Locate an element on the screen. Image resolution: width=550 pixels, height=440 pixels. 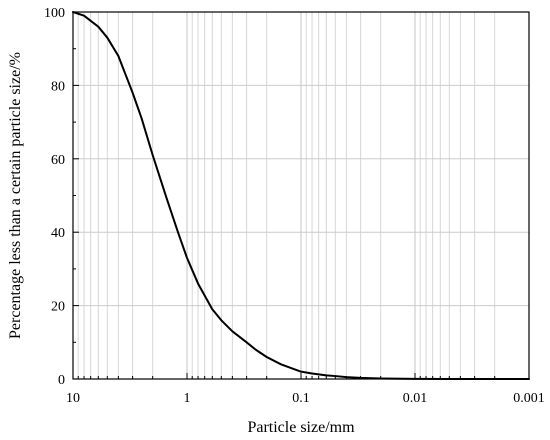
y-tick-label: 40 is located at coordinates (58, 233).